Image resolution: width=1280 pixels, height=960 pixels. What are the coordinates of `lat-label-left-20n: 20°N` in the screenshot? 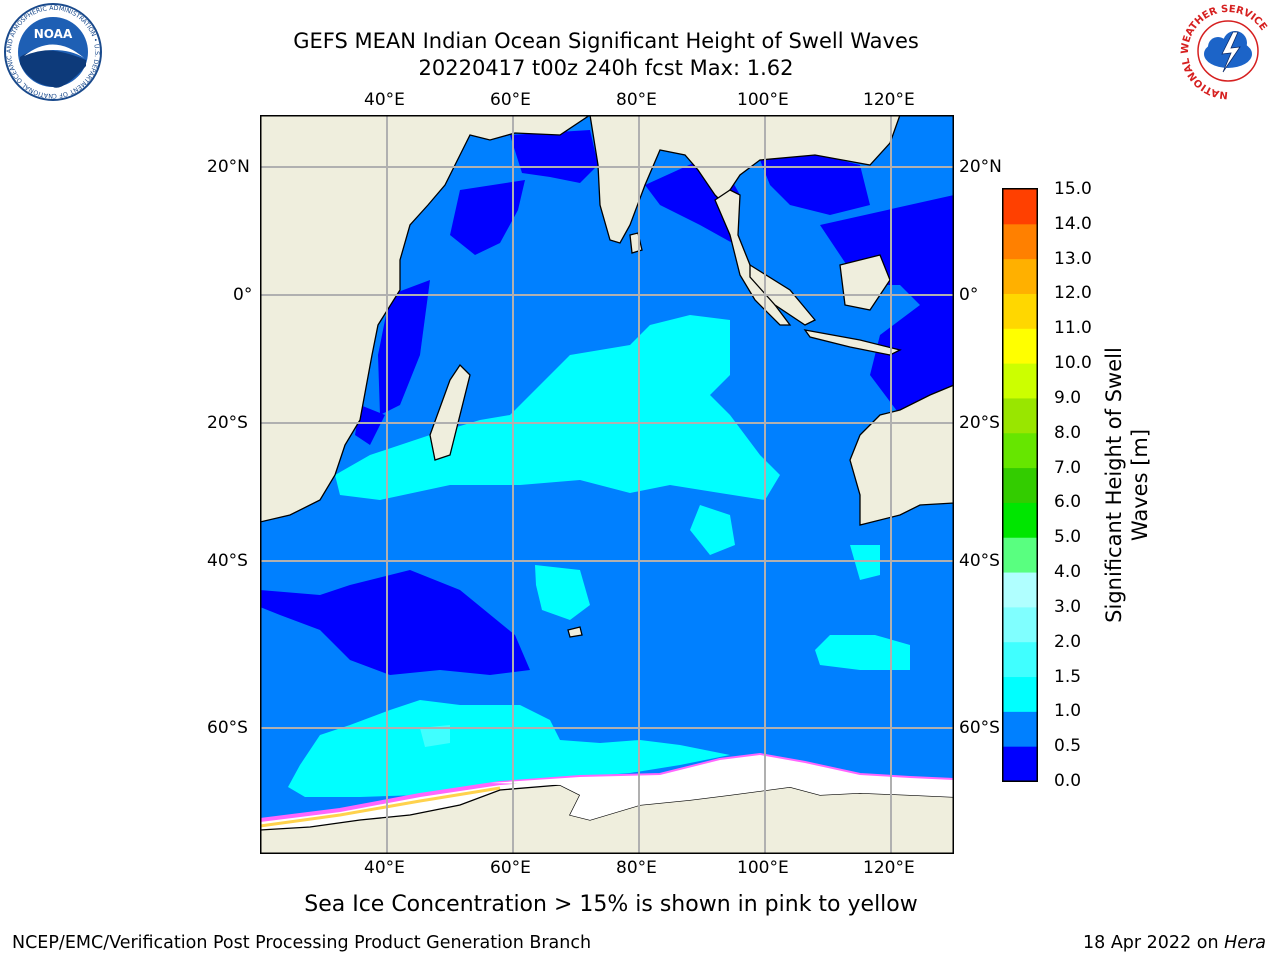 It's located at (228, 167).